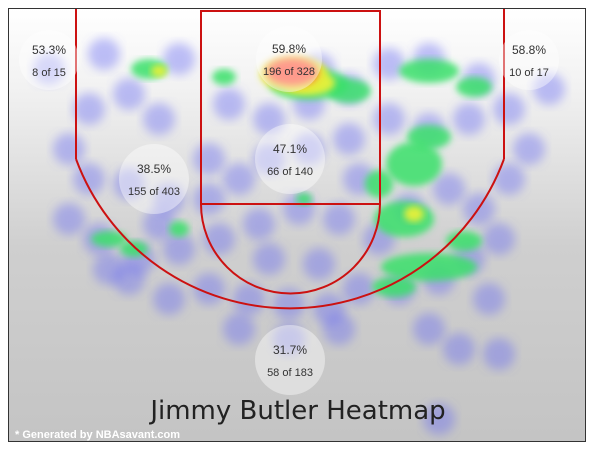 The image size is (598, 451). Describe the element at coordinates (97, 435) in the screenshot. I see `credit-note: * Generated by NBAsavant.com` at that location.